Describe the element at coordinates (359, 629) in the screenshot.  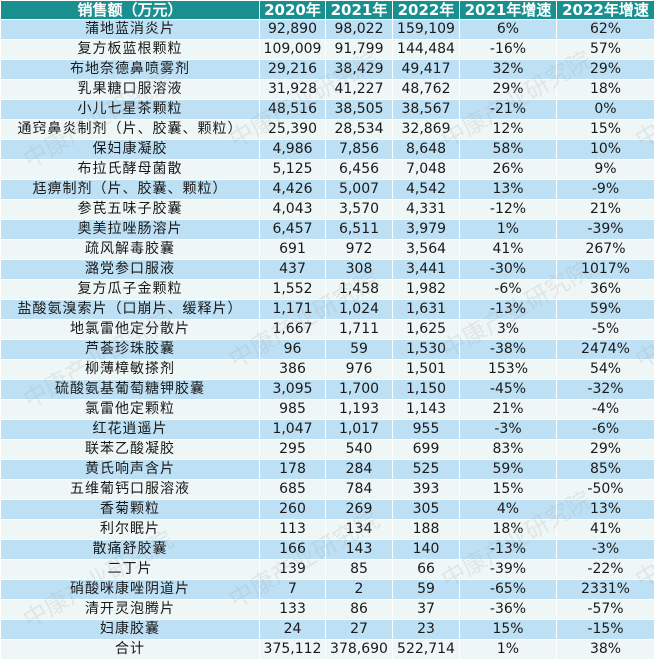
I see `sales-2021: 27` at that location.